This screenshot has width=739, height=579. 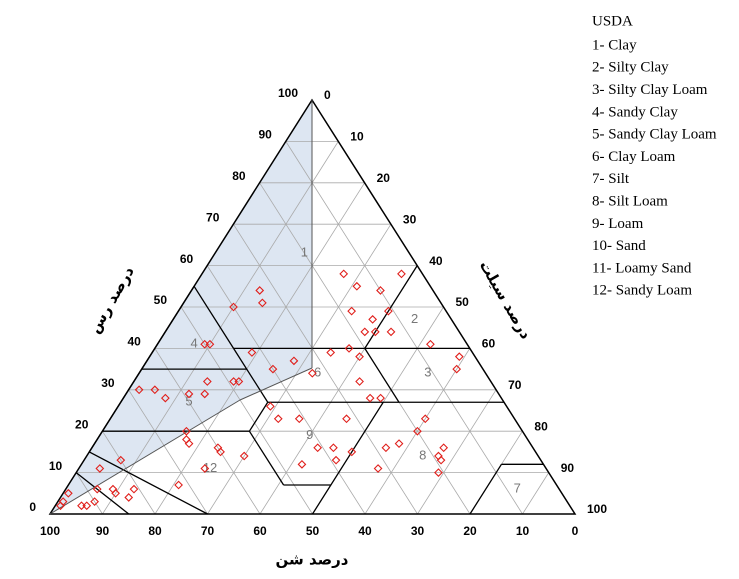 What do you see at coordinates (517, 488) in the screenshot?
I see `region-label: 7` at bounding box center [517, 488].